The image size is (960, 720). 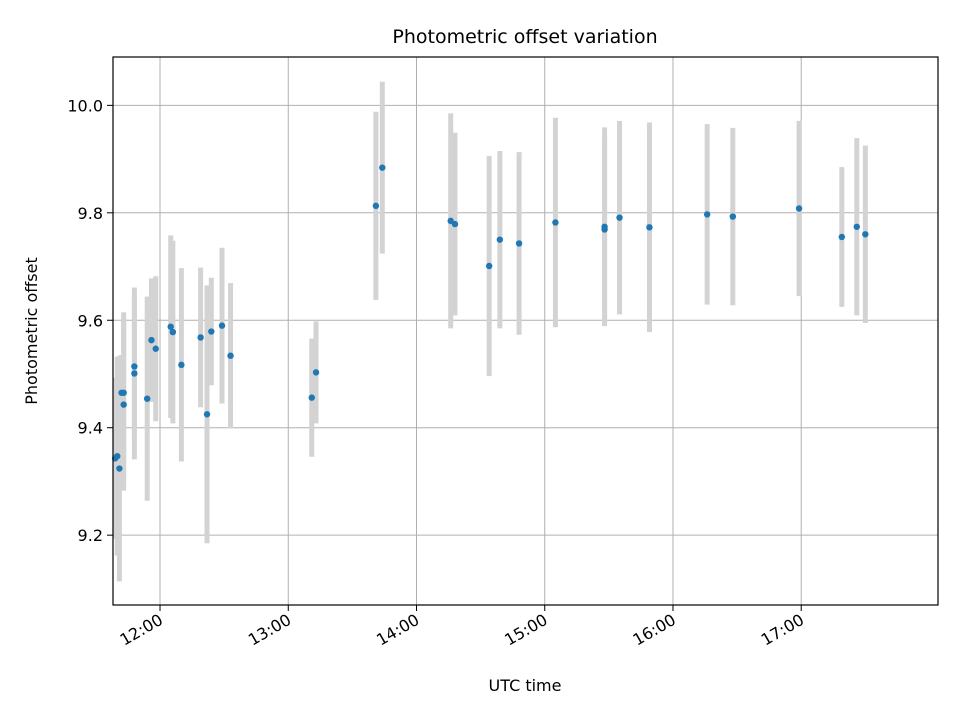 What do you see at coordinates (90, 535) in the screenshot?
I see `y-tick-label: 9.2` at bounding box center [90, 535].